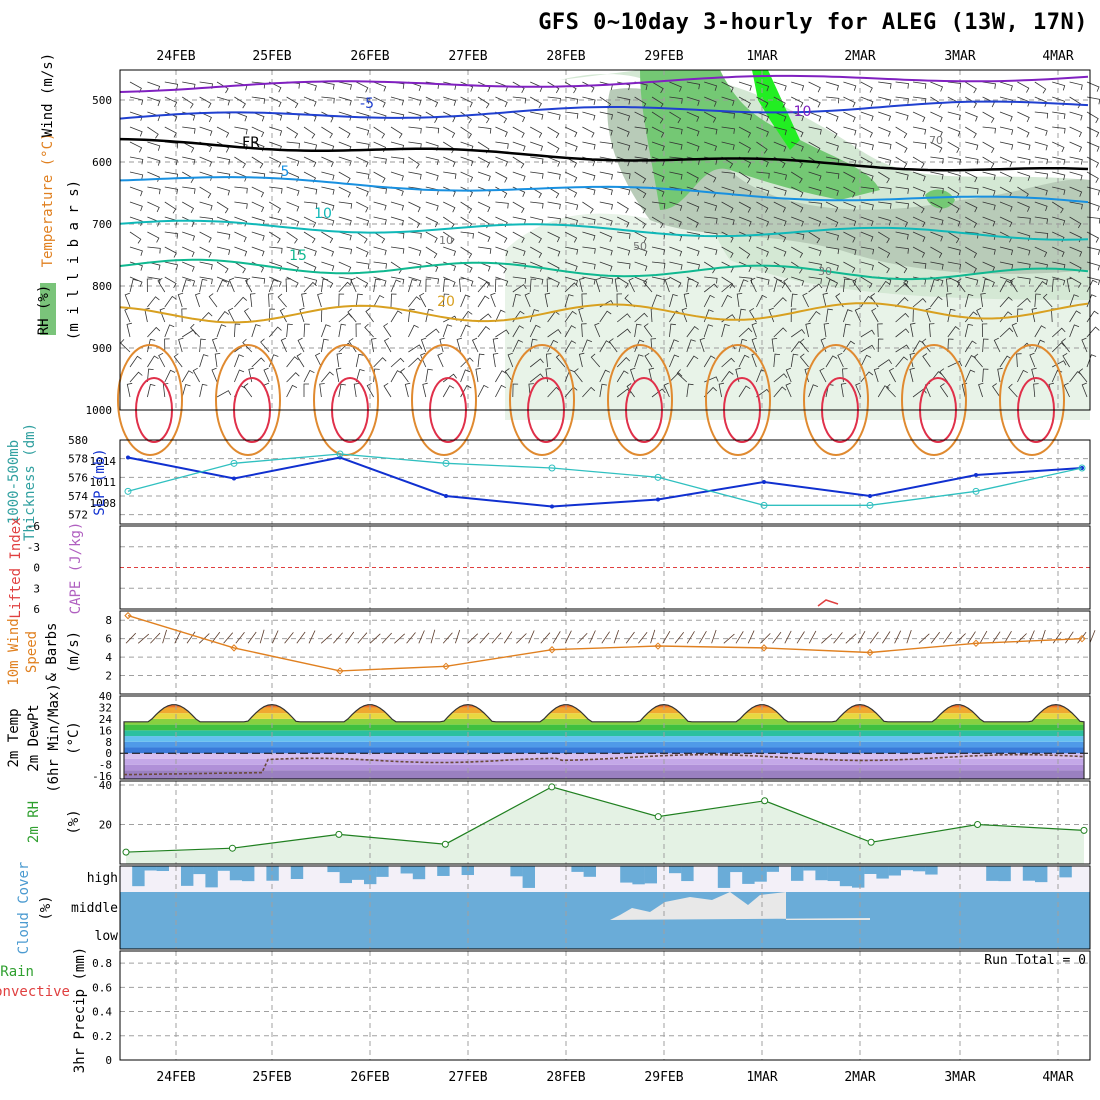  I want to click on thickness-tick-label: 572, so click(78, 515).